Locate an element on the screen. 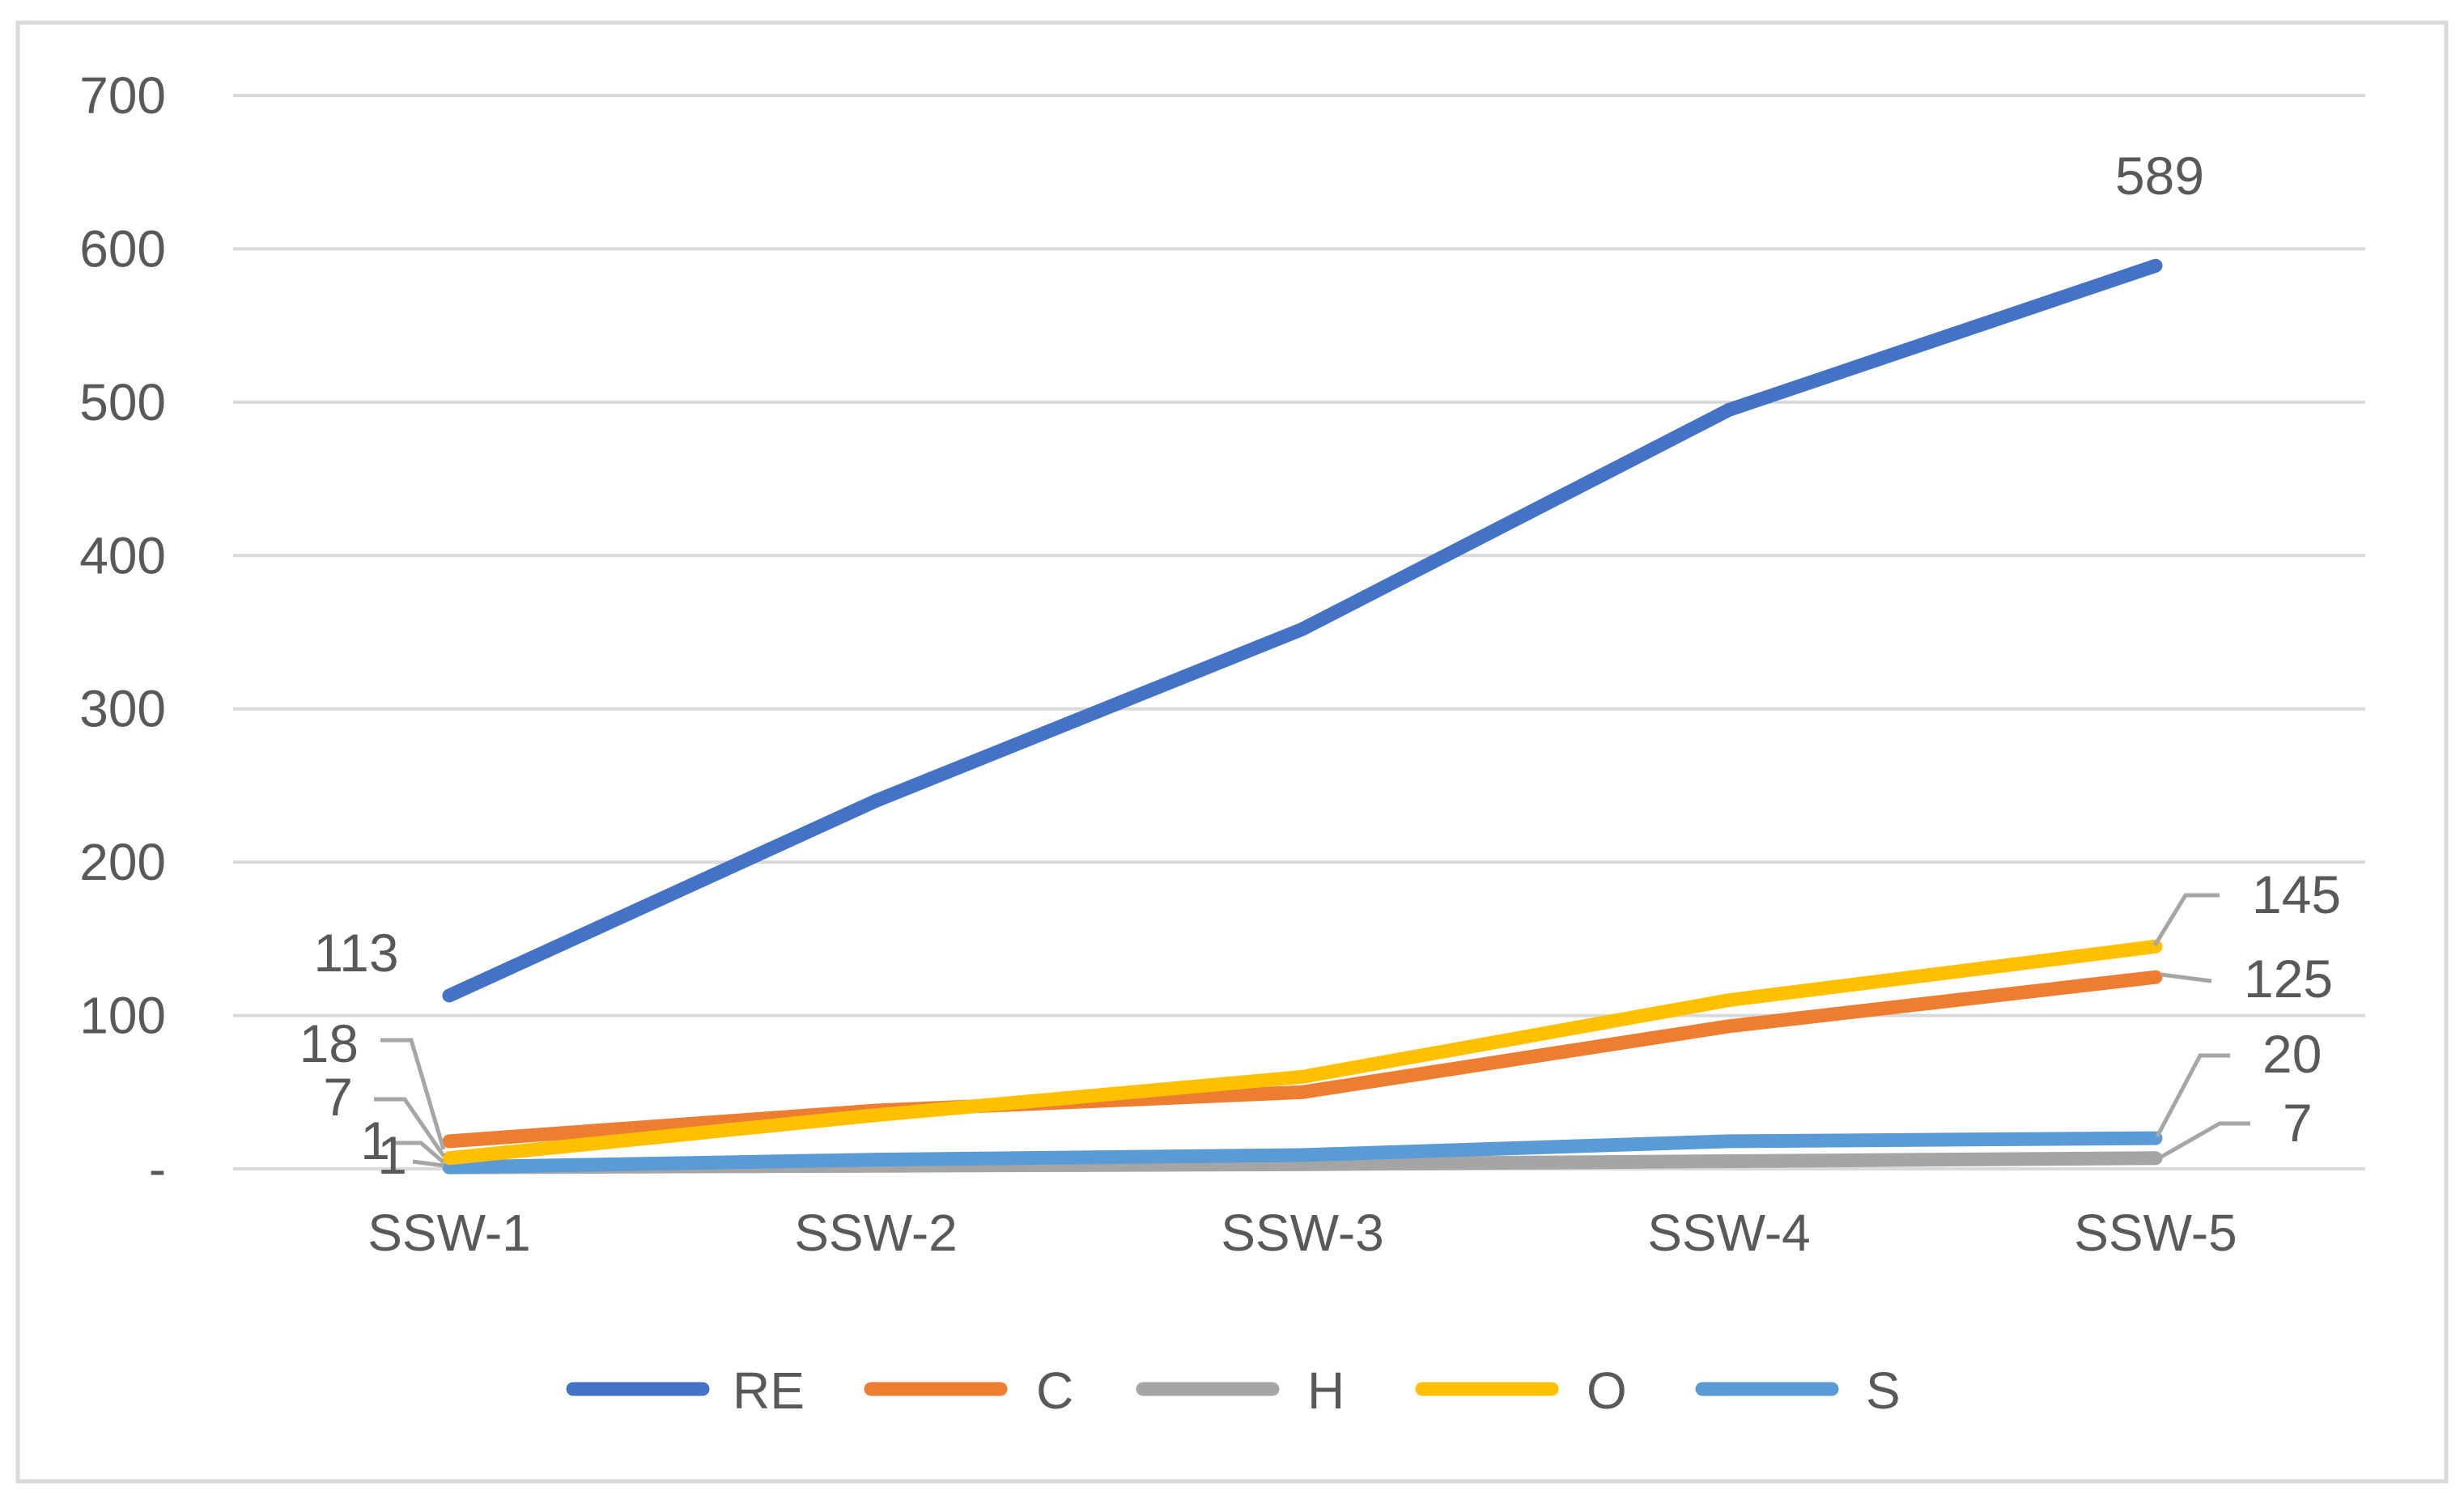 This screenshot has height=1508, width=2464. y-tick-label: 600 is located at coordinates (123, 249).